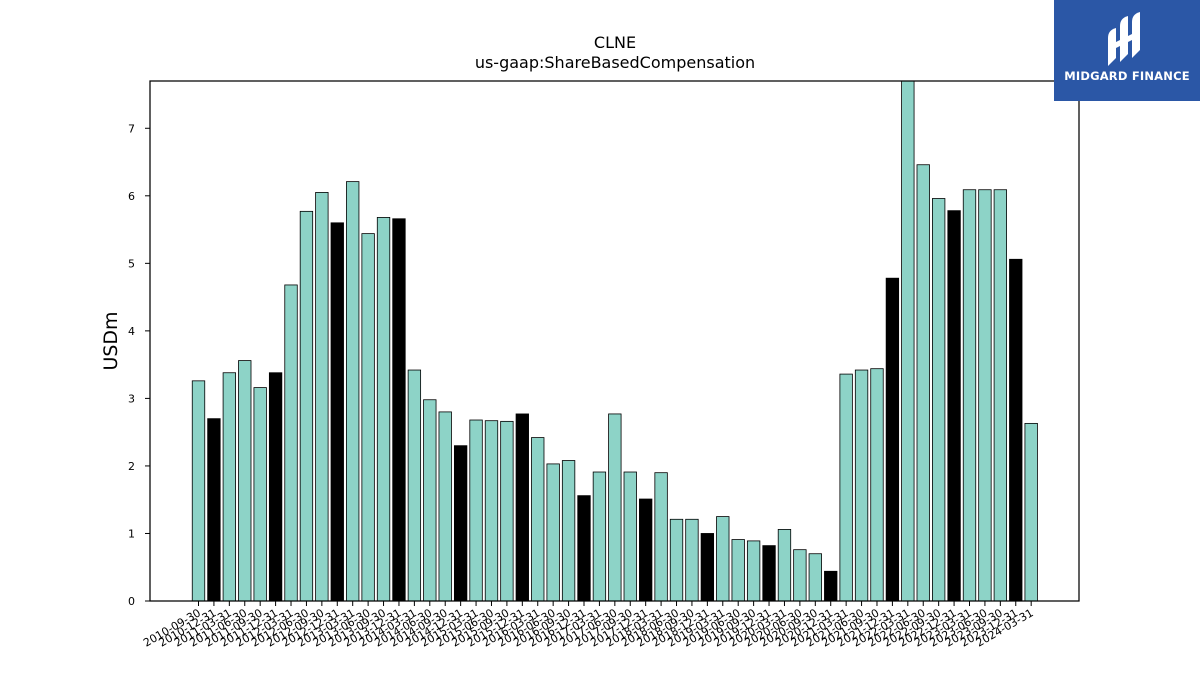  What do you see at coordinates (131, 466) in the screenshot?
I see `y-tick-label: 2` at bounding box center [131, 466].